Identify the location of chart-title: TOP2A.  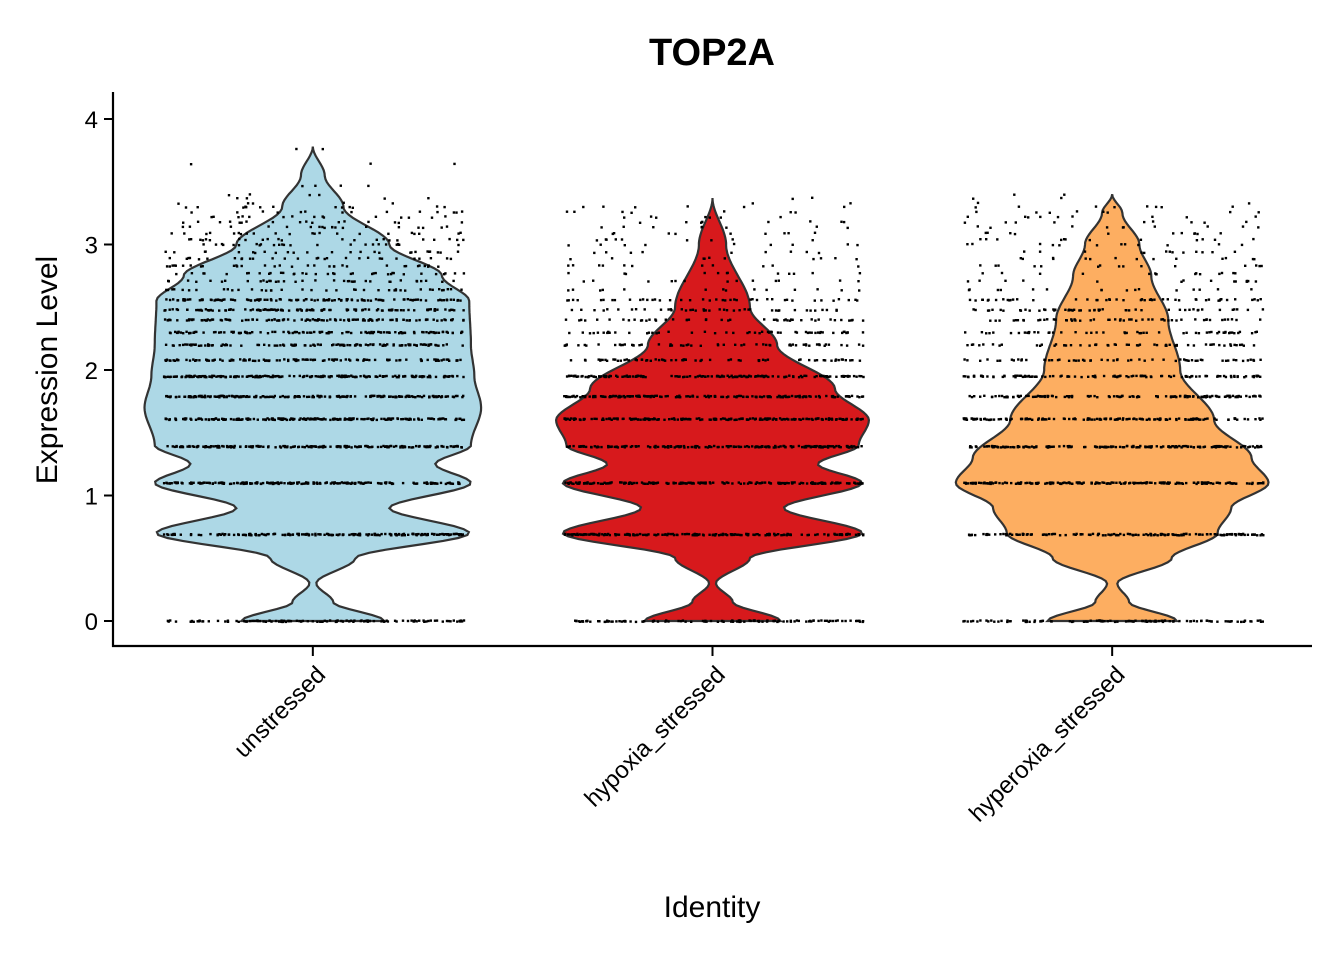
(712, 53).